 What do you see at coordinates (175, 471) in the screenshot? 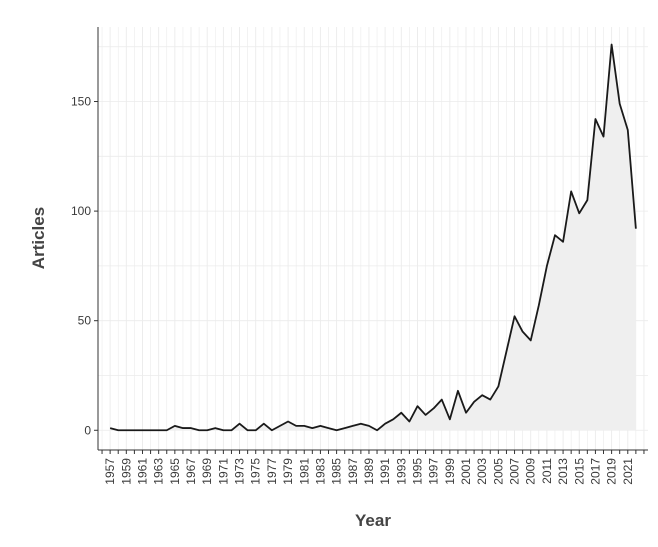
I see `x-tick-label: 1965` at bounding box center [175, 471].